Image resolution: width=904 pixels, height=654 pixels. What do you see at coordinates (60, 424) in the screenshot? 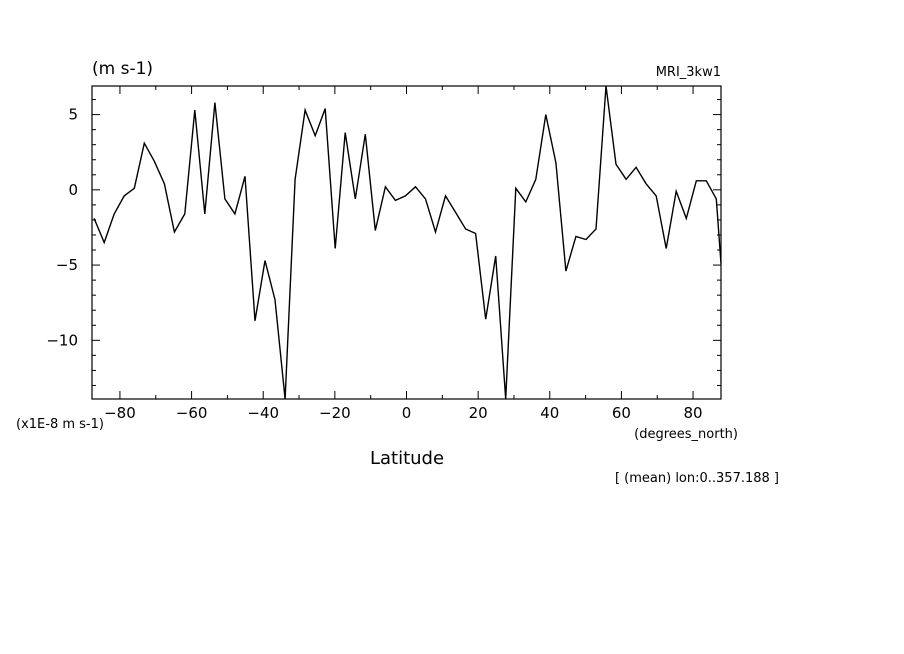
I see `scale-note: (x1E-8 m s-1)` at bounding box center [60, 424].